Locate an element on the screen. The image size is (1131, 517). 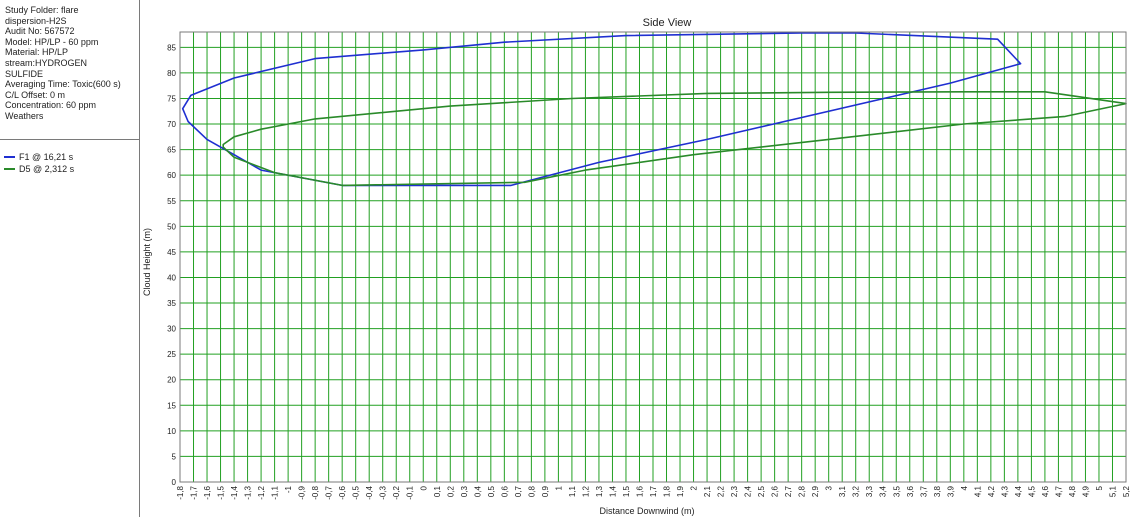
x-tick-label: 0,4 is located at coordinates (477, 491).